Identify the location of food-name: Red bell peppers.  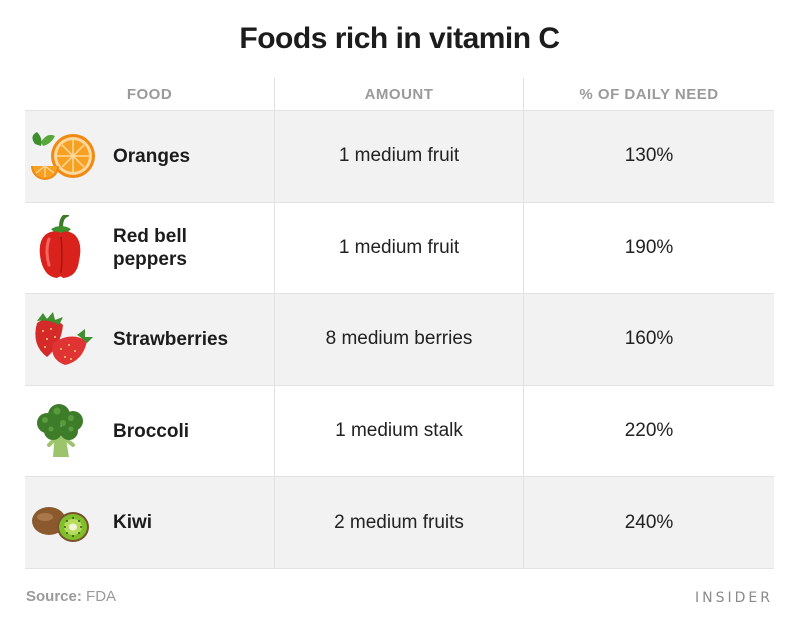
(150, 247).